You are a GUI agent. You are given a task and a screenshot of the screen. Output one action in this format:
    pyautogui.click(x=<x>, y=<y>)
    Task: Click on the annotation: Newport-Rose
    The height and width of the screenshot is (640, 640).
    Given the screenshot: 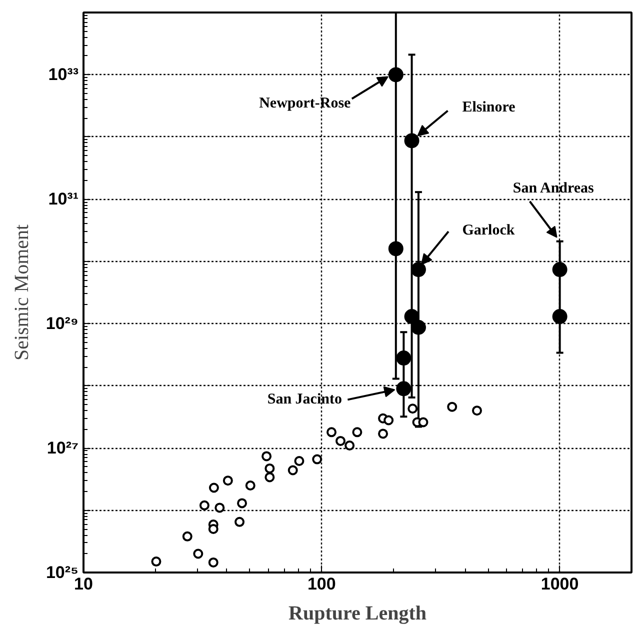 What is the action you would take?
    pyautogui.click(x=305, y=104)
    